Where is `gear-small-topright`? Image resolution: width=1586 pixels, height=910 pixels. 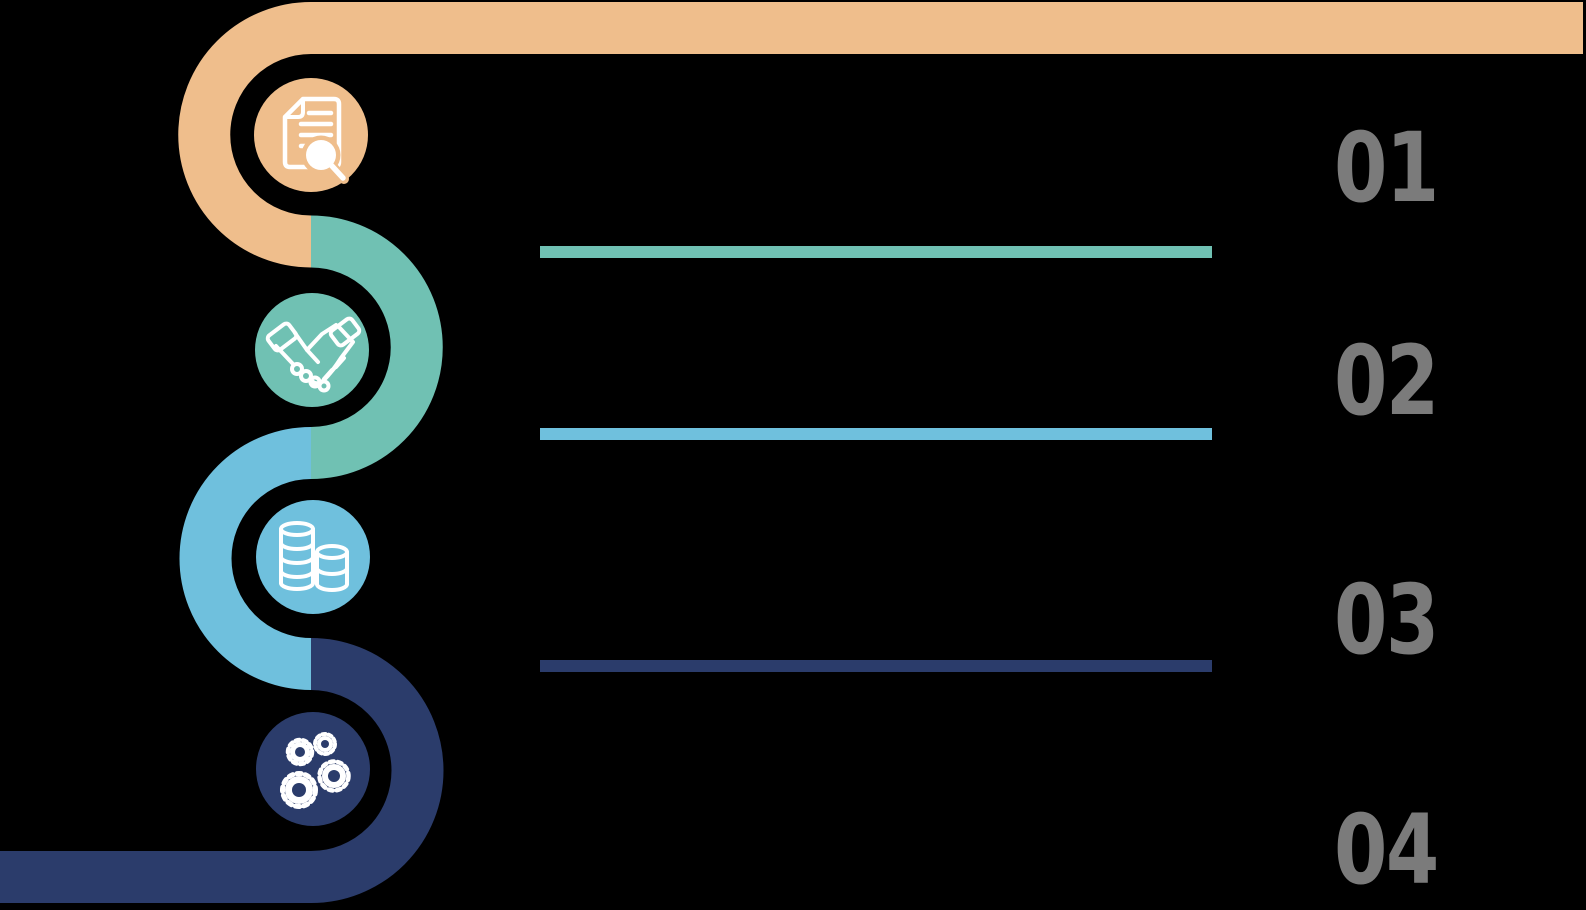
gear-small-topright is located at coordinates (325, 744).